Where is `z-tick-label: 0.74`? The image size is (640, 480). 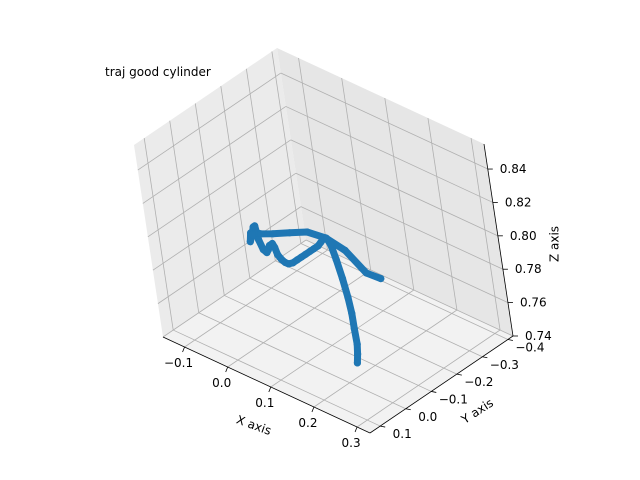
z-tick-label: 0.74 is located at coordinates (538, 336).